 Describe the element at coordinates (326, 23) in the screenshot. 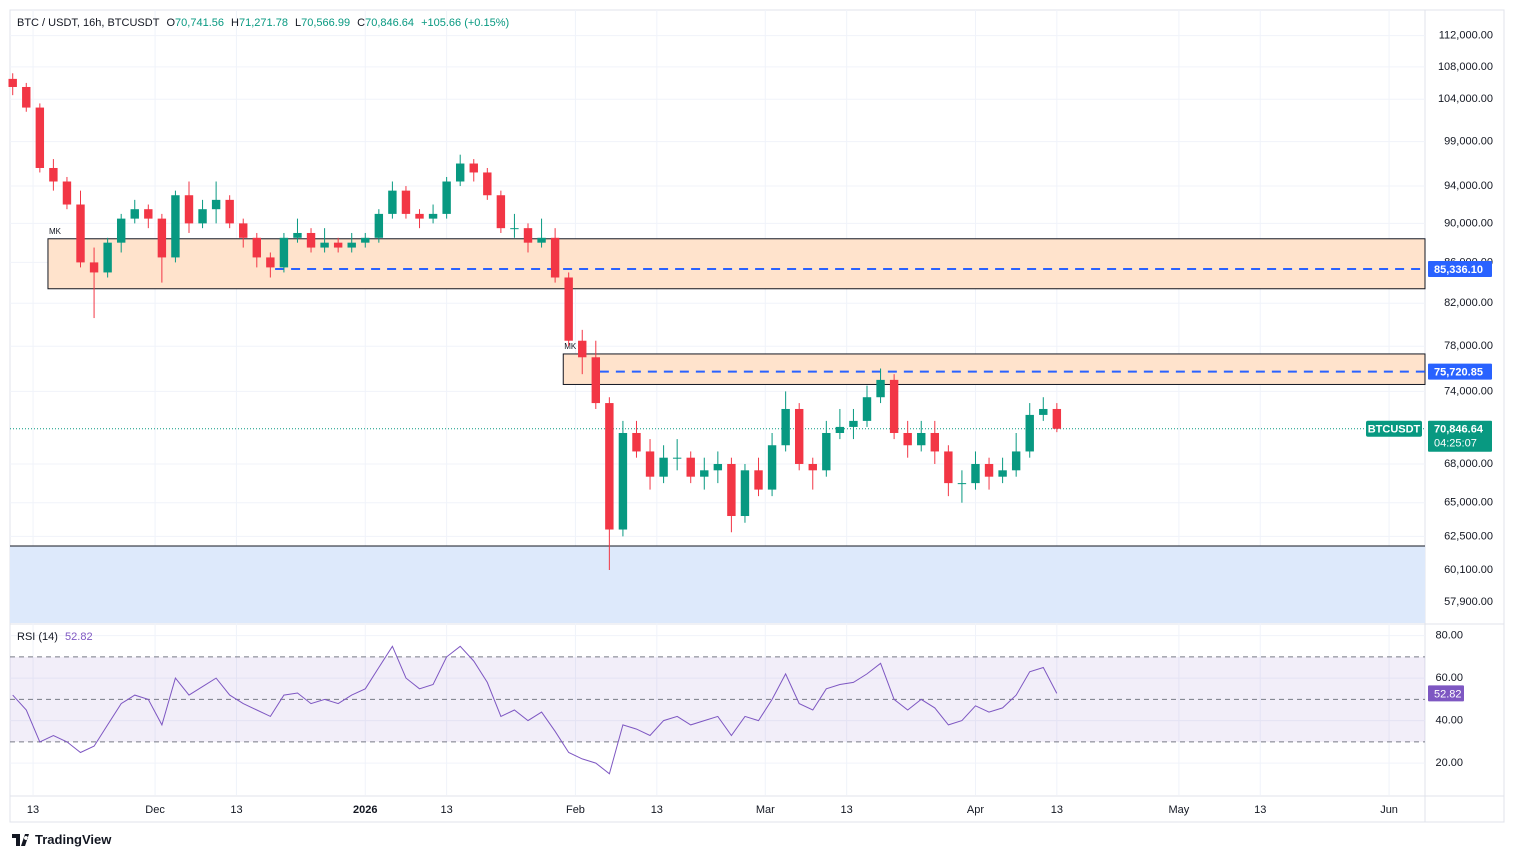

I see `ohlc-value: 70,566.99` at that location.